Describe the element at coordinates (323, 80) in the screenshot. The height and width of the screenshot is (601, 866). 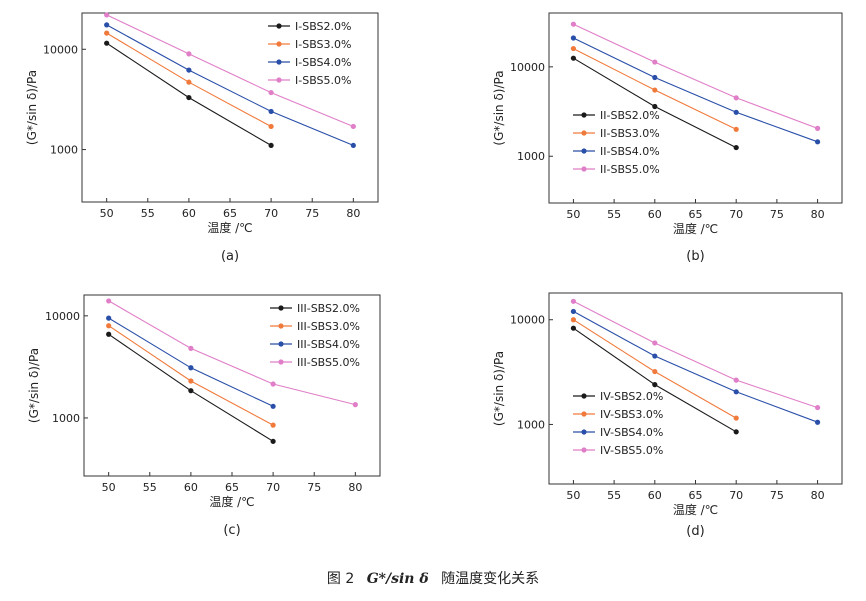
I see `legend-label: I-SBS5.0%` at that location.